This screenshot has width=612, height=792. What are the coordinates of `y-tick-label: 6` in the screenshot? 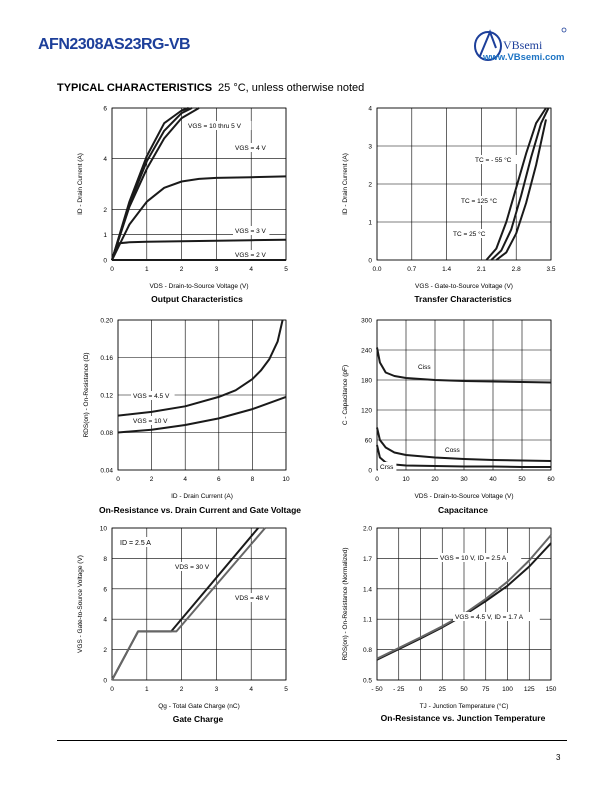 It's located at (105, 589).